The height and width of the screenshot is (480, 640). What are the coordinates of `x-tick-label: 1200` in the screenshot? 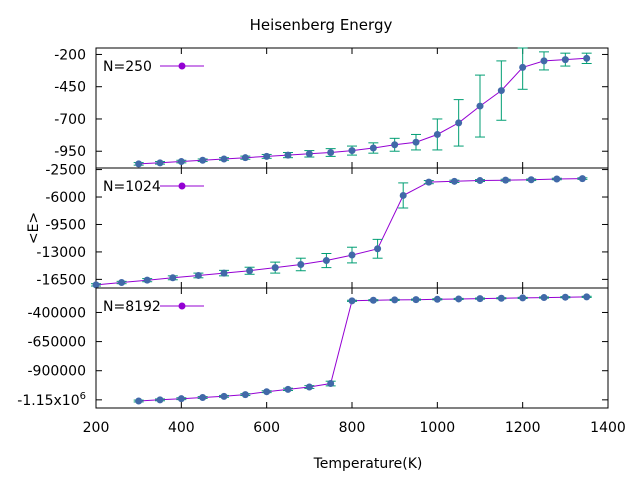 It's located at (523, 428).